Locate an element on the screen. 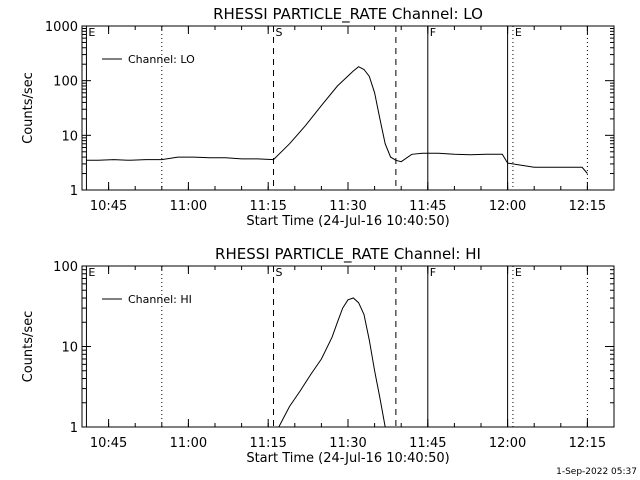  chart-title: RHESSI PARTICLE_RATE Channel: LO is located at coordinates (348, 14).